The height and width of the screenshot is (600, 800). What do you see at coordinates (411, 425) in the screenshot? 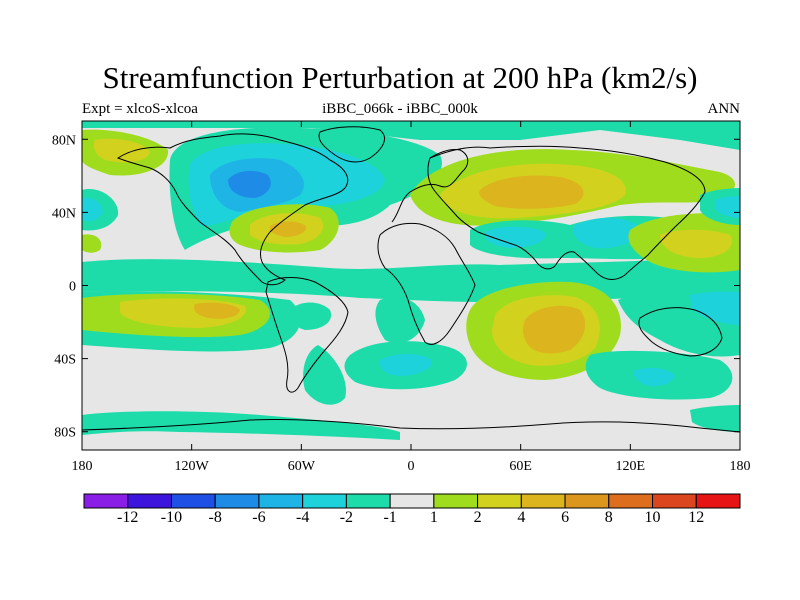
I see `coast-antarctica` at bounding box center [411, 425].